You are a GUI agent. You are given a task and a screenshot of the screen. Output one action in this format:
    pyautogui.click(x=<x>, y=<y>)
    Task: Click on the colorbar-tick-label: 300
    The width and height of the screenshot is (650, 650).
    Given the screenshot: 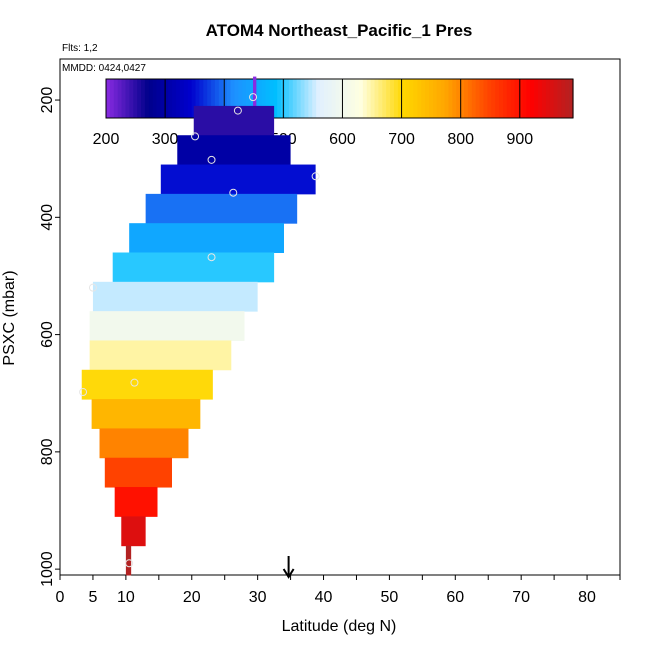 What is the action you would take?
    pyautogui.click(x=165, y=139)
    